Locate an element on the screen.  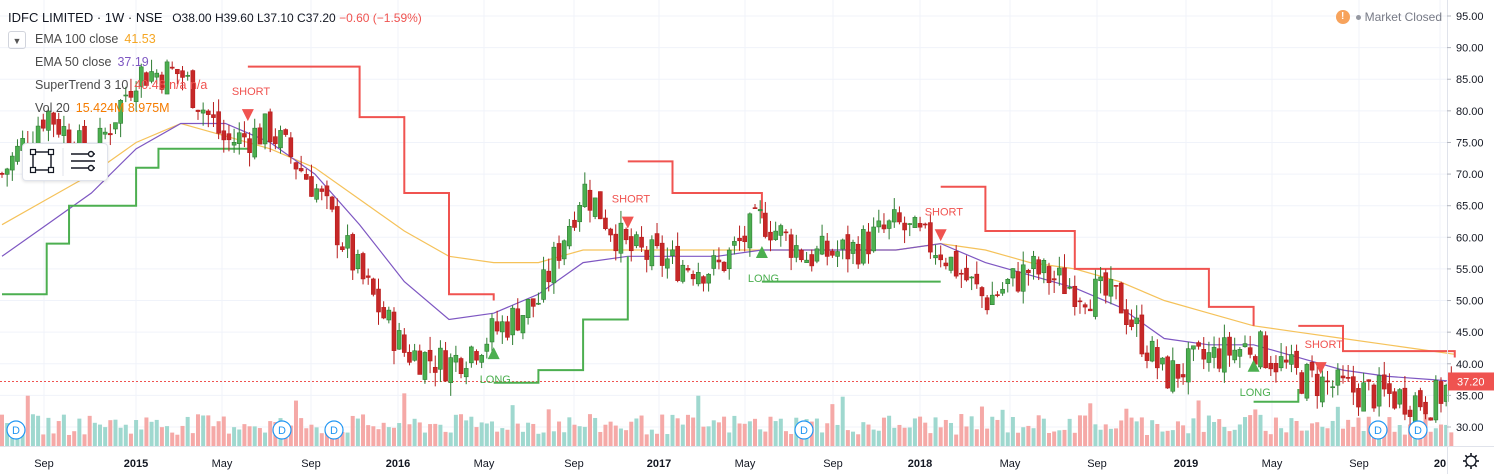
time-tick-label: Sep is located at coordinates (1359, 464).